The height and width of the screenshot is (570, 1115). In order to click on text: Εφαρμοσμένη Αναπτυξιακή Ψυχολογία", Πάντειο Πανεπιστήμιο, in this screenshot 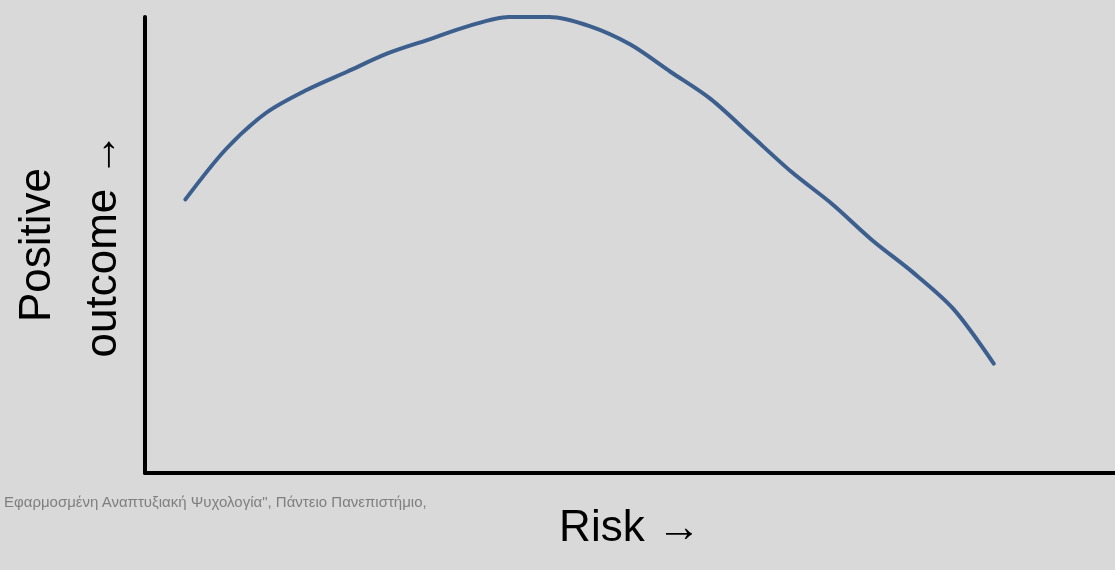, I will do `click(215, 501)`.